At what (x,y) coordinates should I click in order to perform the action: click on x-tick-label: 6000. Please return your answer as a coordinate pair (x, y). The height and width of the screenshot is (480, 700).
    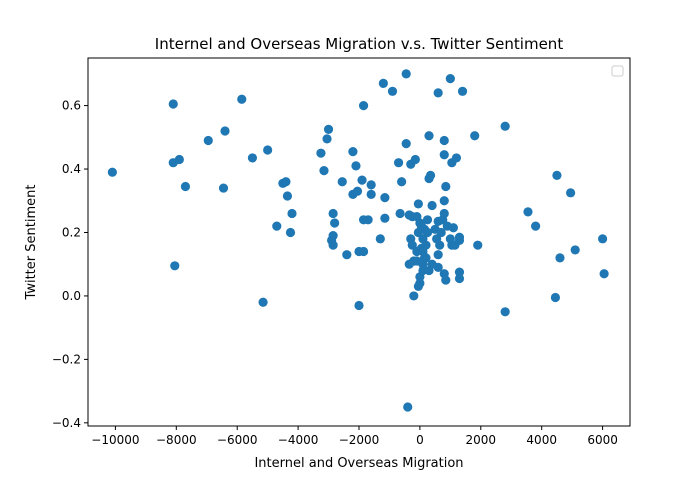
    Looking at the image, I should click on (602, 440).